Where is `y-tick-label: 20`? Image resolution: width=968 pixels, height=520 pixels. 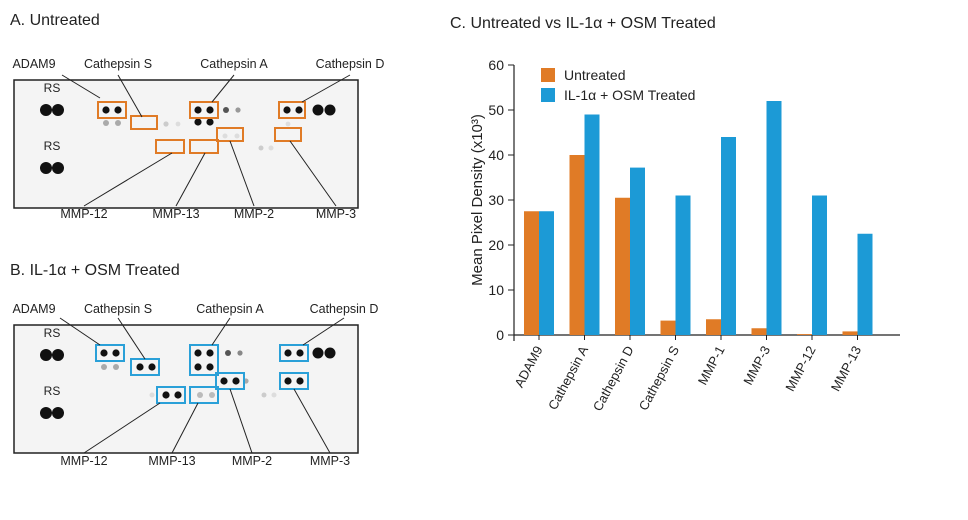 y-tick-label: 20 is located at coordinates (496, 245).